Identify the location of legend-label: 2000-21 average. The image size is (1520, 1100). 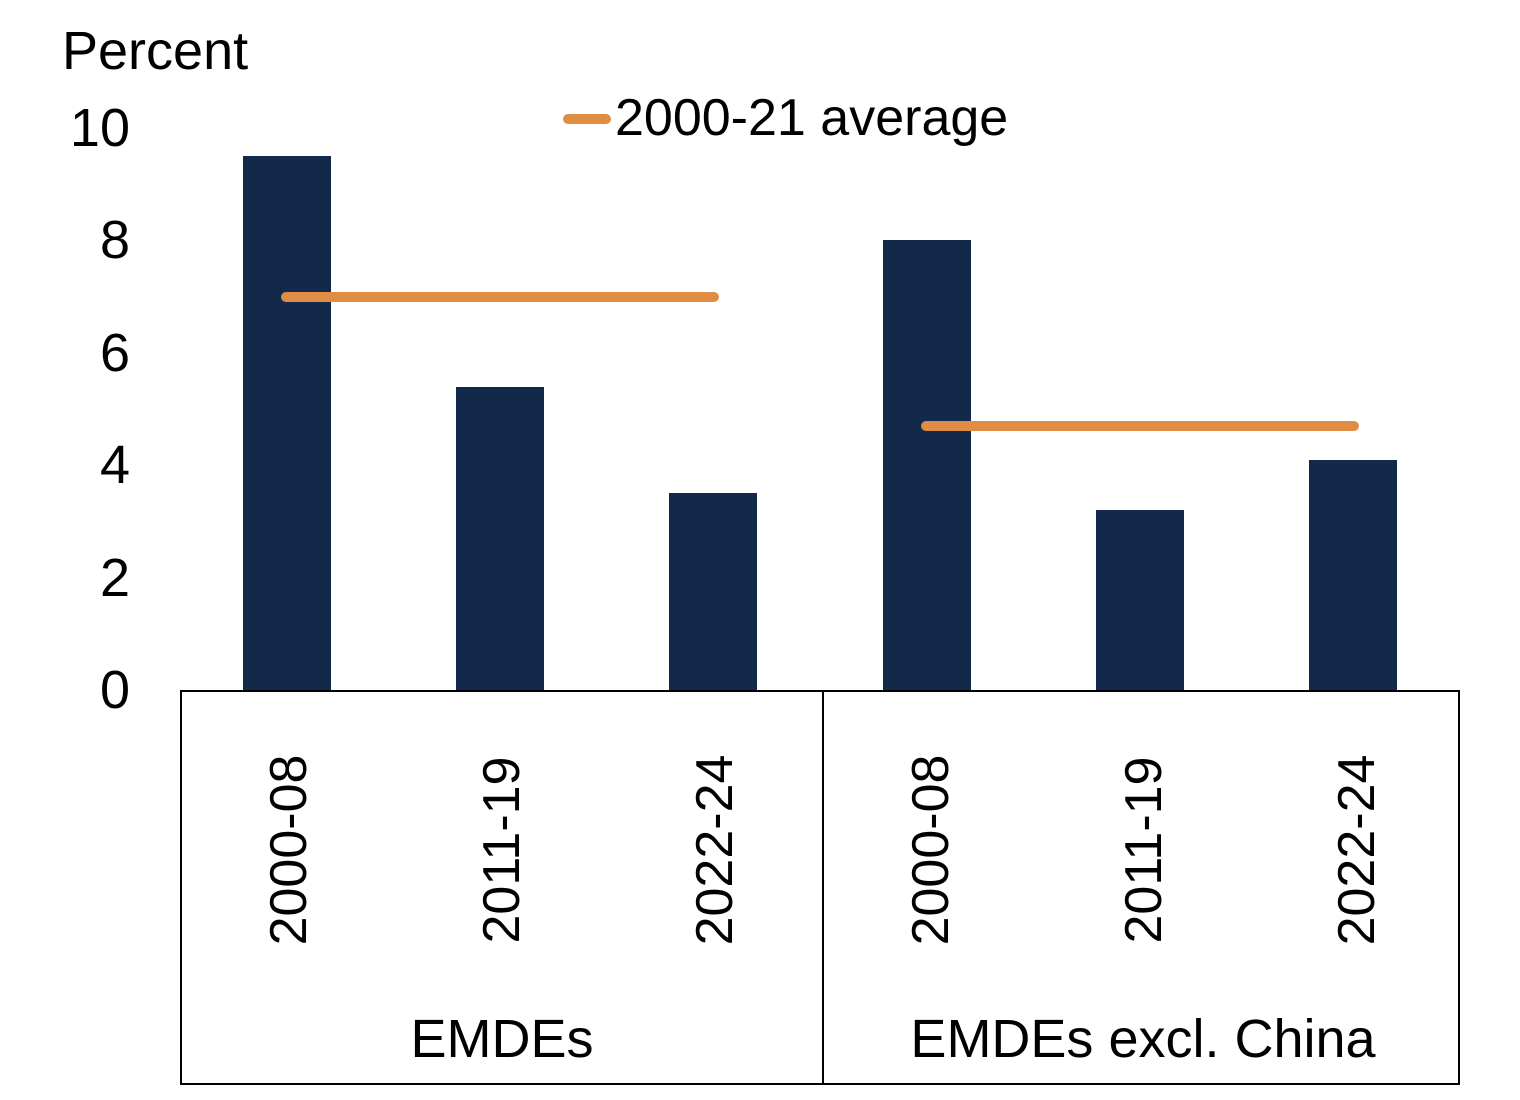
(812, 118).